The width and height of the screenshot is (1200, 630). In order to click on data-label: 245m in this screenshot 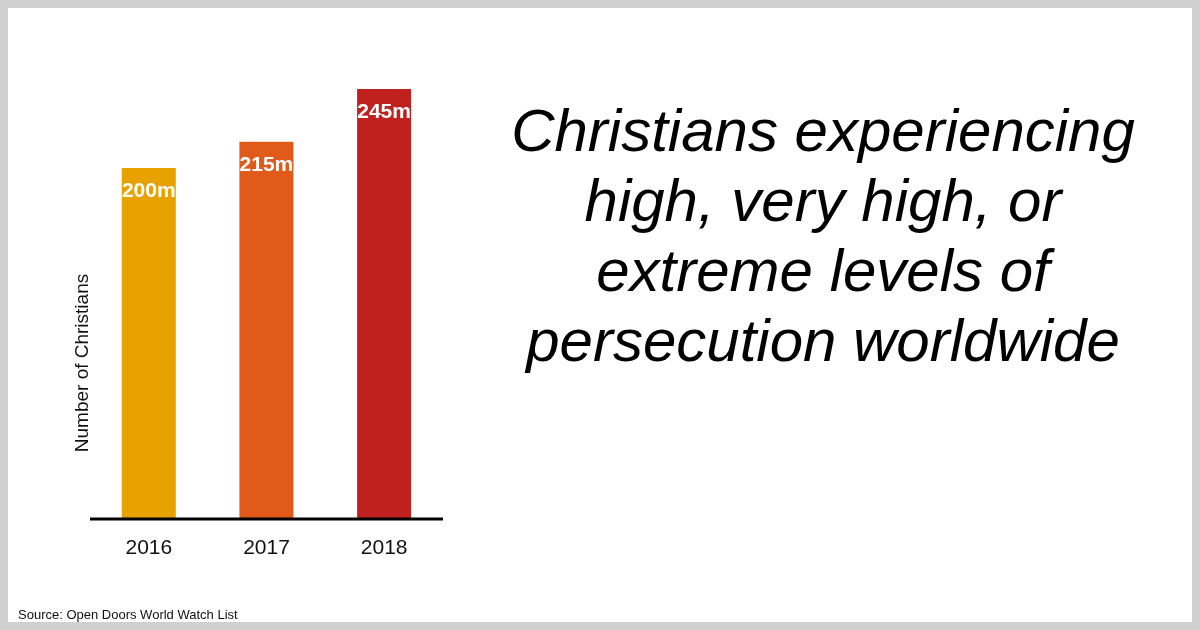, I will do `click(384, 110)`.